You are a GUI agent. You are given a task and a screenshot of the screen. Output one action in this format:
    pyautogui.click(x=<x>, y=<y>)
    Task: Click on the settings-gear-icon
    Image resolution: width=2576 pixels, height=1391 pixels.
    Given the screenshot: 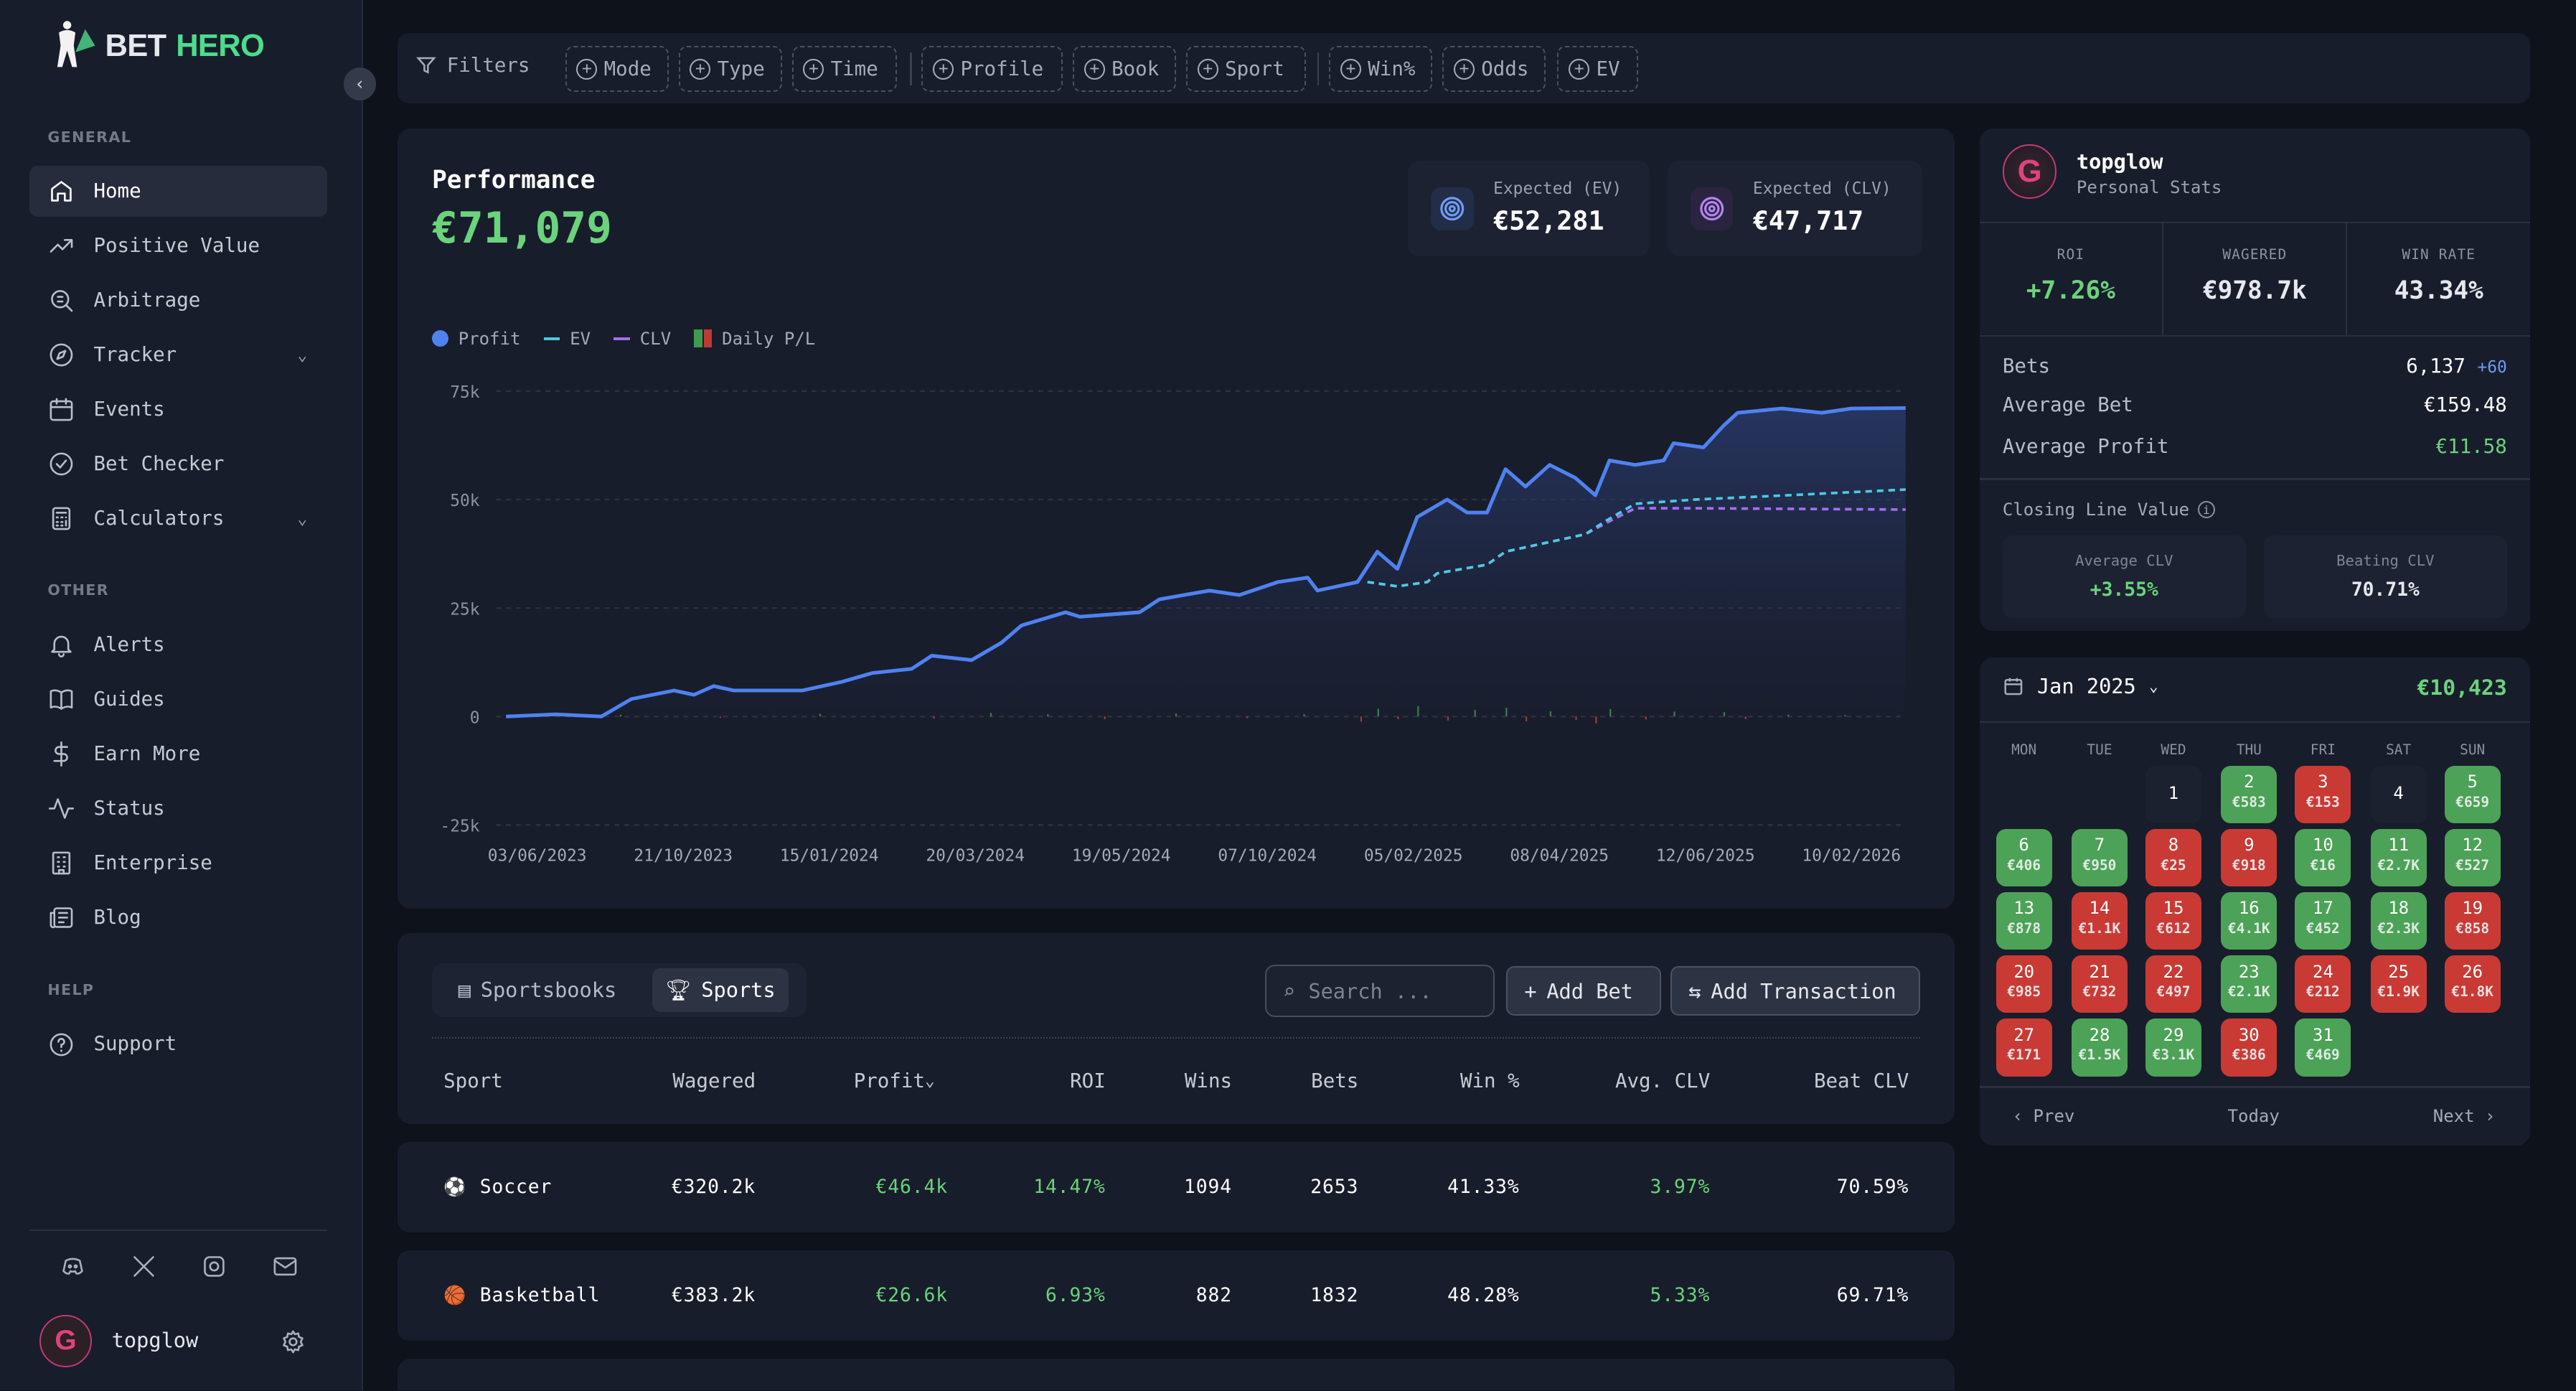 What is the action you would take?
    pyautogui.click(x=293, y=1344)
    